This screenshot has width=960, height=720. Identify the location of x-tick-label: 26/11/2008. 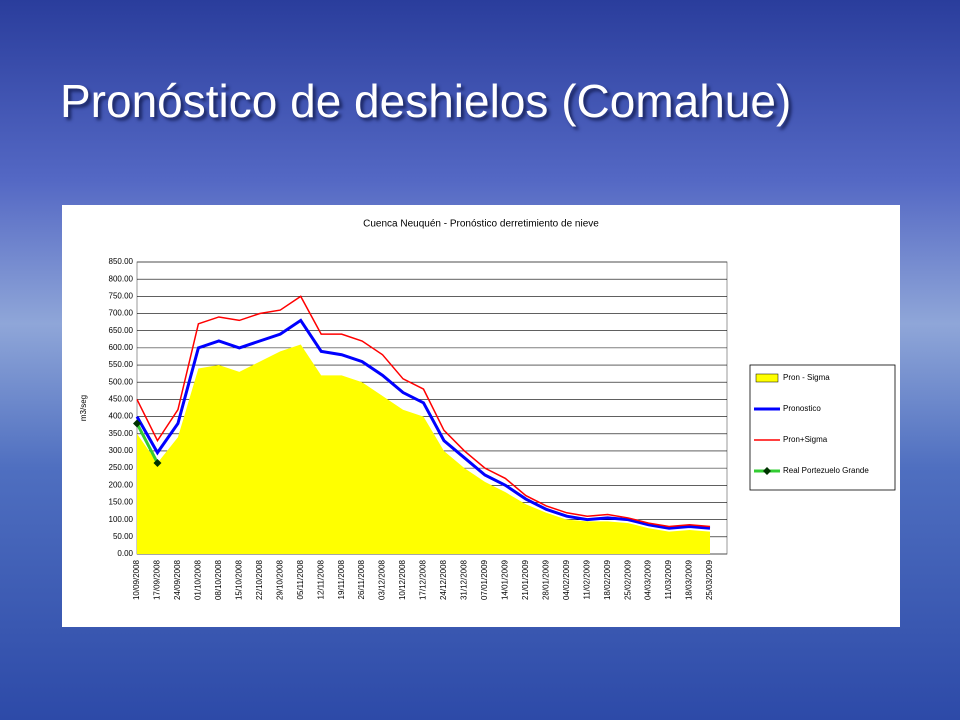
(361, 579).